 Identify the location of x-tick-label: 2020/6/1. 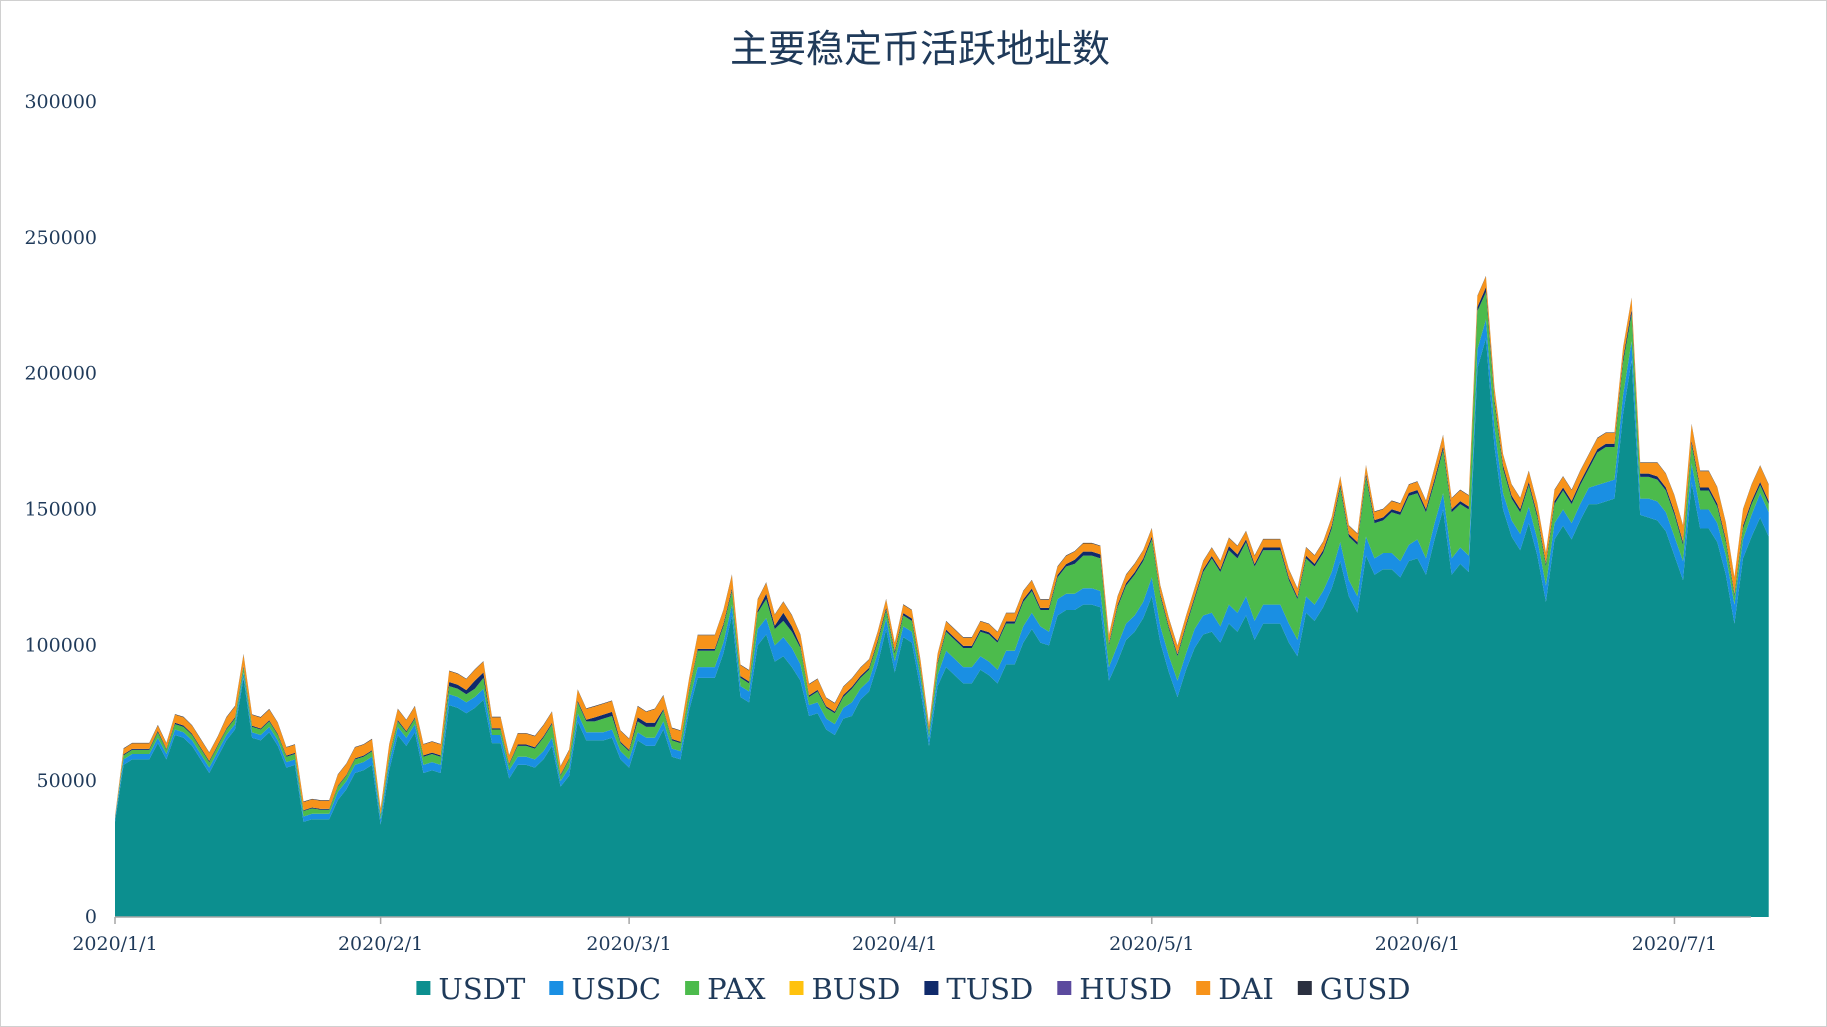
(1417, 944).